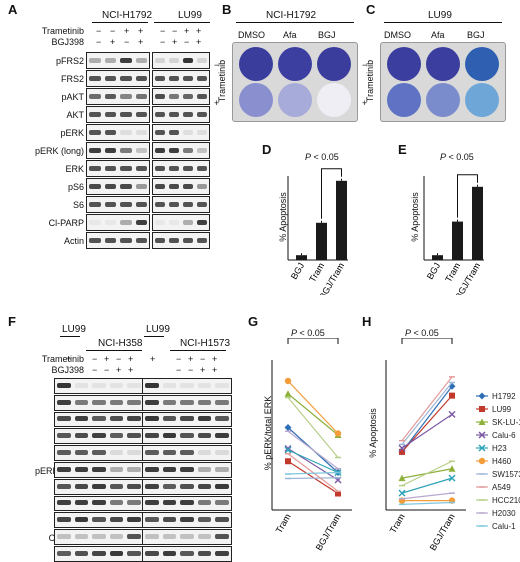 The height and width of the screenshot is (562, 520). I want to click on panel-b-letter: B, so click(227, 9).